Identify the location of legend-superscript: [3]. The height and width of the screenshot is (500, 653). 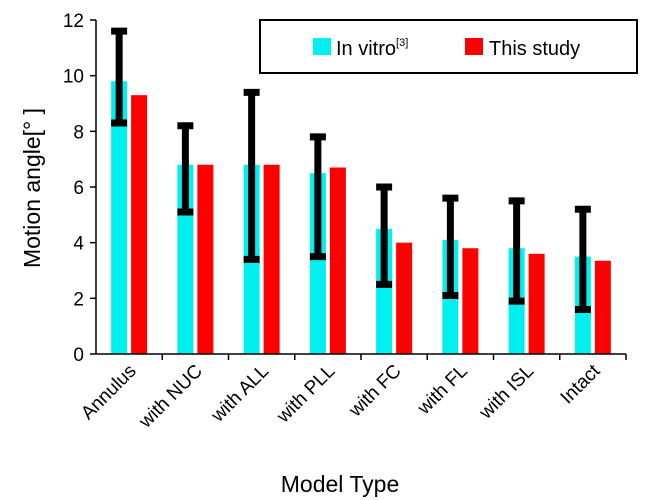
(402, 43).